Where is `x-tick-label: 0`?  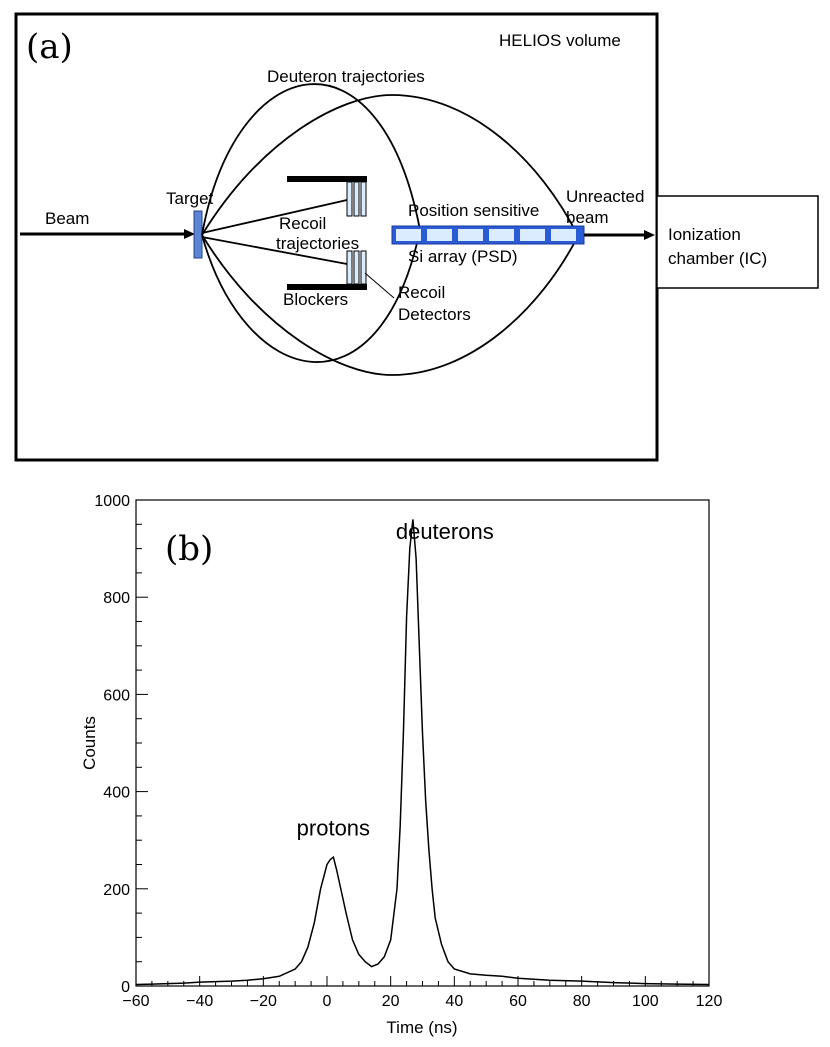 x-tick-label: 0 is located at coordinates (327, 1001).